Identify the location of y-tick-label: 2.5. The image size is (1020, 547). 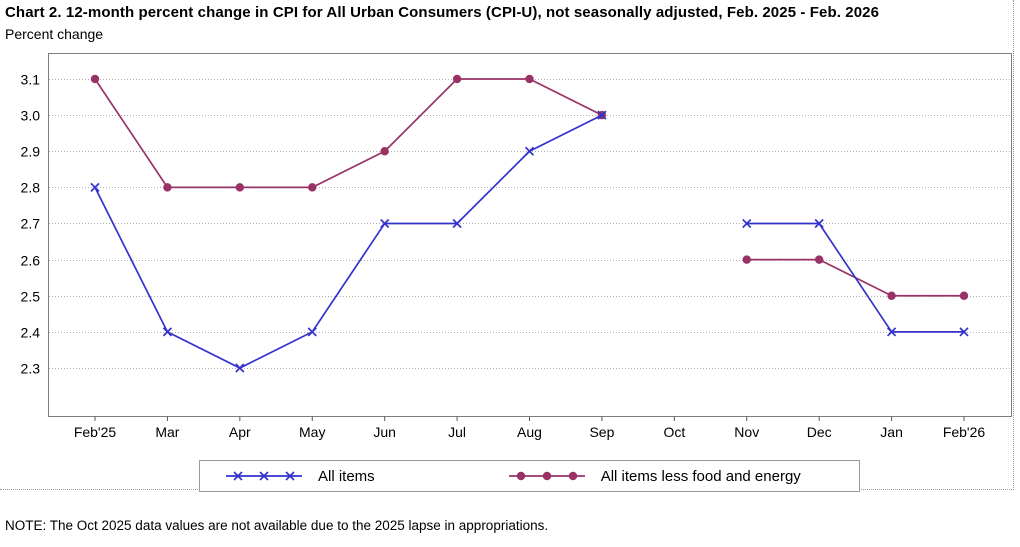
(31, 297).